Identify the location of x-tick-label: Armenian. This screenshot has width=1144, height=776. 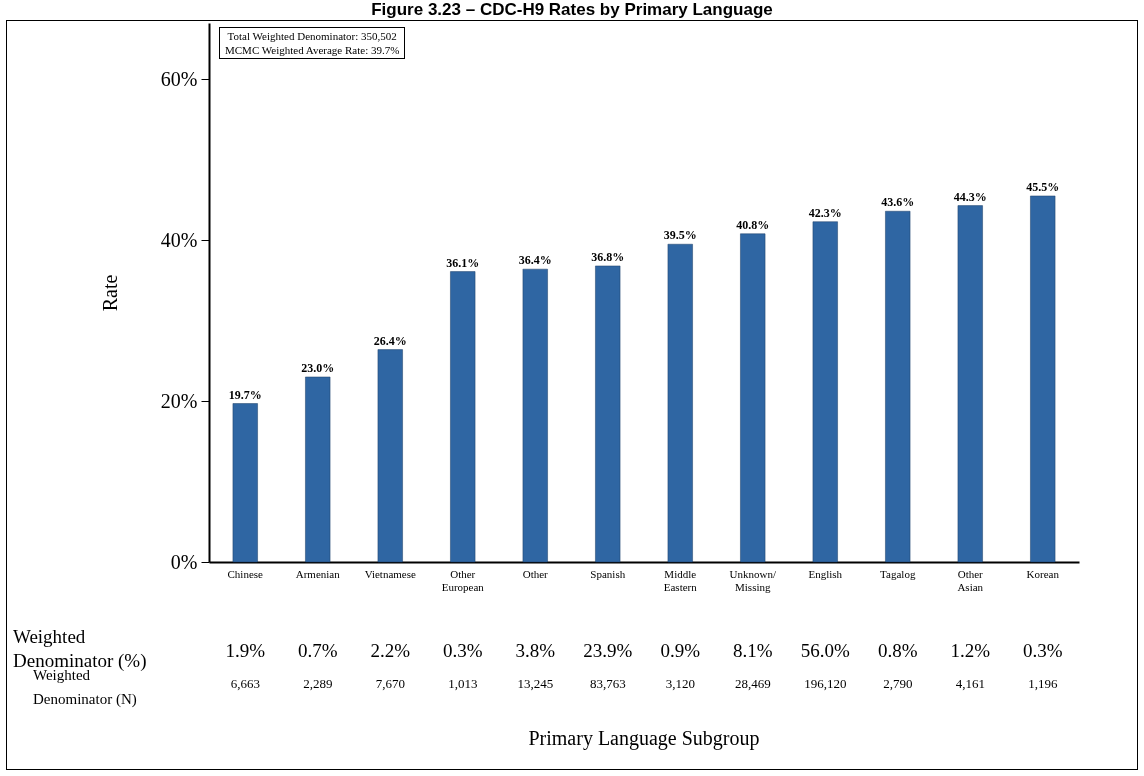
(318, 573).